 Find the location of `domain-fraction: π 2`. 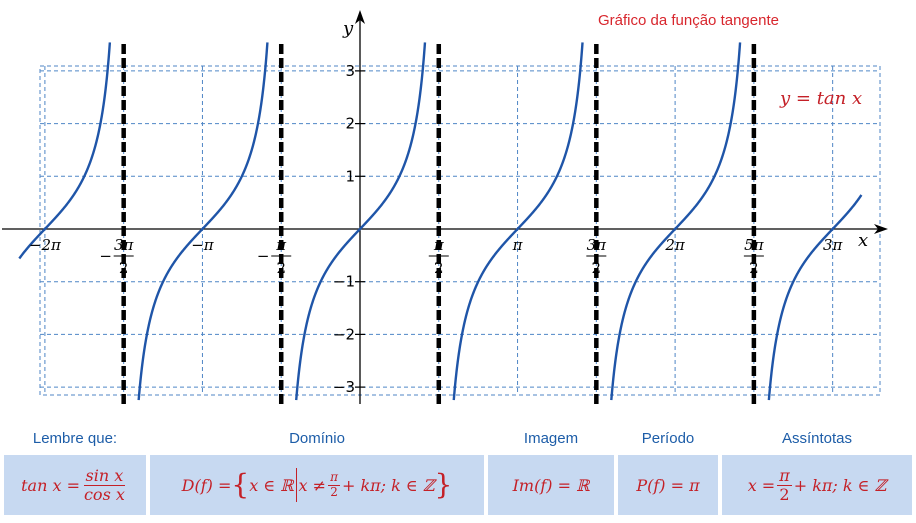

domain-fraction: π 2 is located at coordinates (334, 484).